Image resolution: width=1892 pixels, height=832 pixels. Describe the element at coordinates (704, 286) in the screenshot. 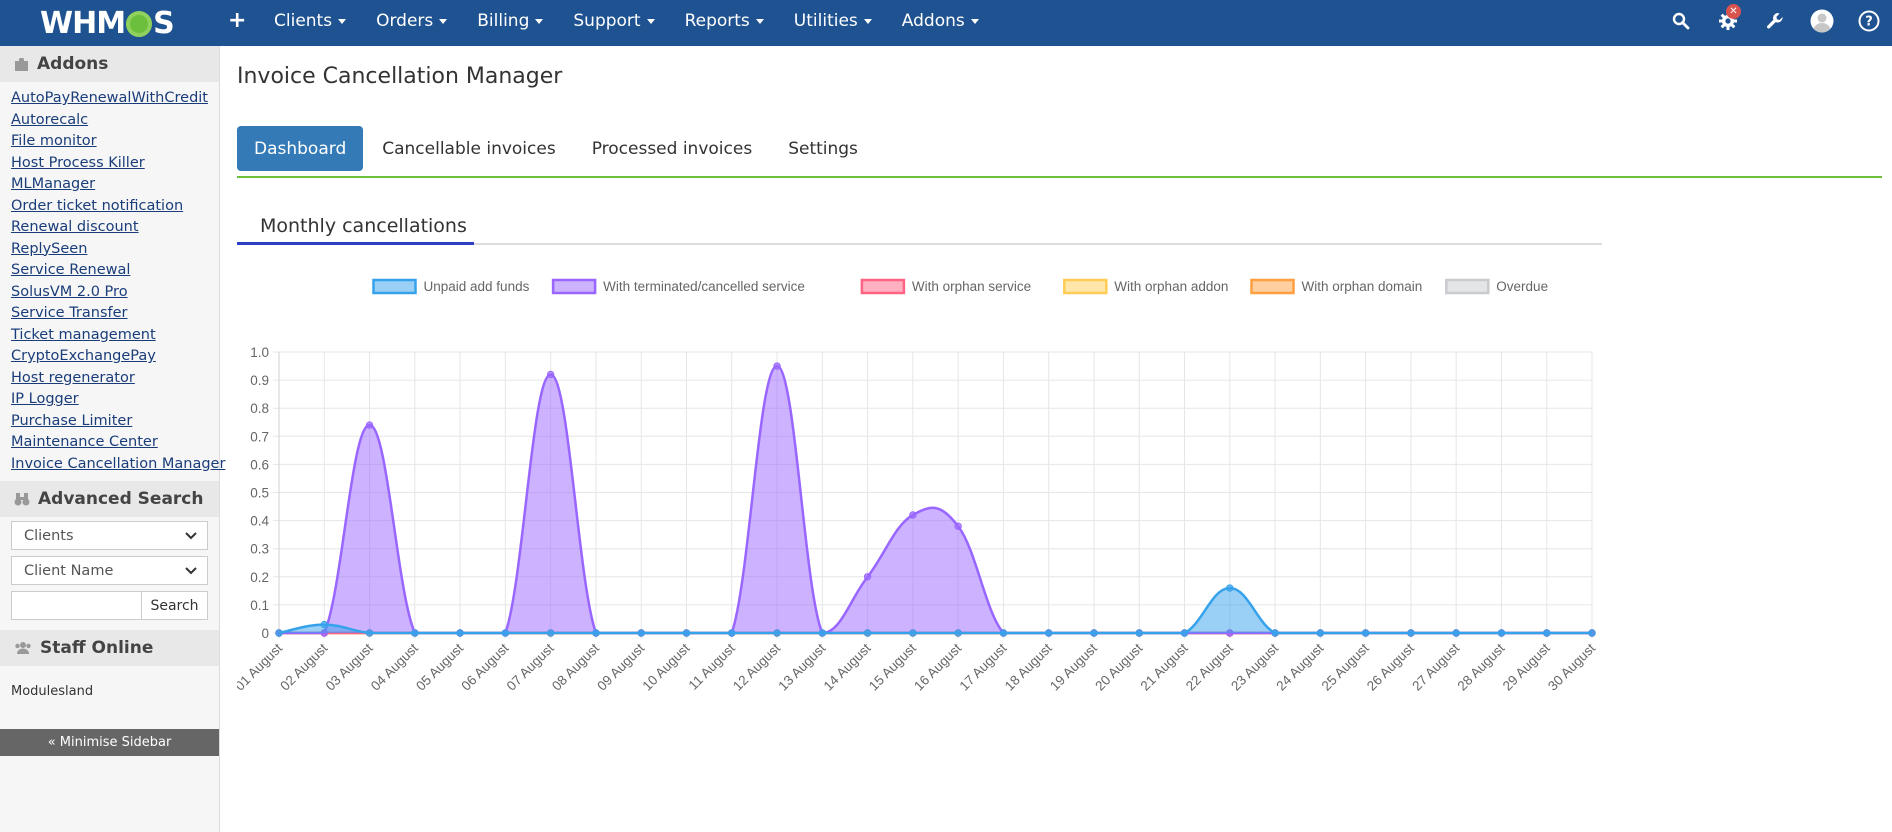

I see `legend-label: With terminated/cancelled service` at that location.